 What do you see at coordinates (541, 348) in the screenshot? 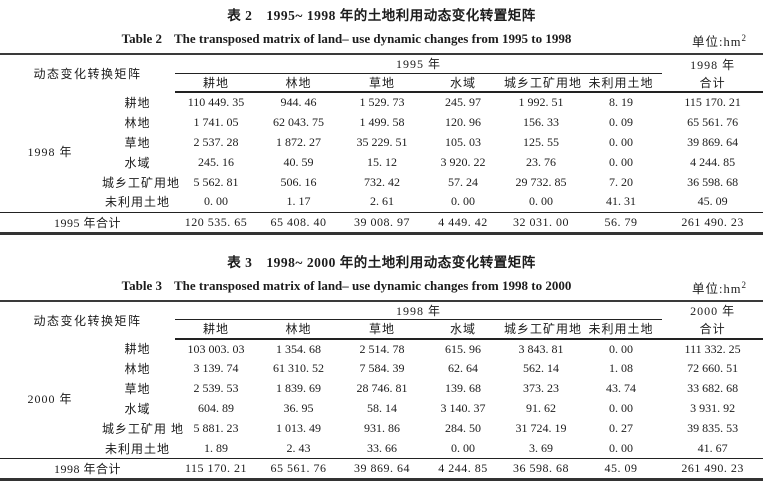
I see `value-cell: 3 843. 81` at bounding box center [541, 348].